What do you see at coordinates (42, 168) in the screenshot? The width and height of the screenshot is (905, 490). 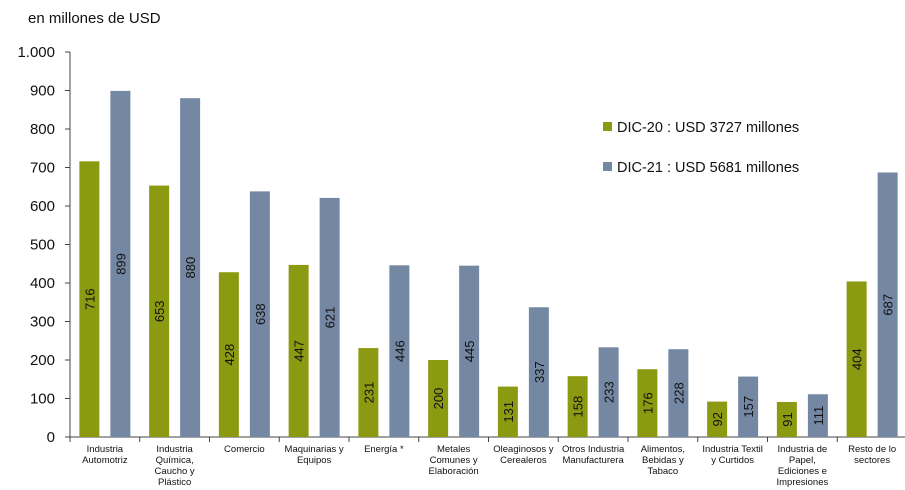 I see `y-tick-label: 700` at bounding box center [42, 168].